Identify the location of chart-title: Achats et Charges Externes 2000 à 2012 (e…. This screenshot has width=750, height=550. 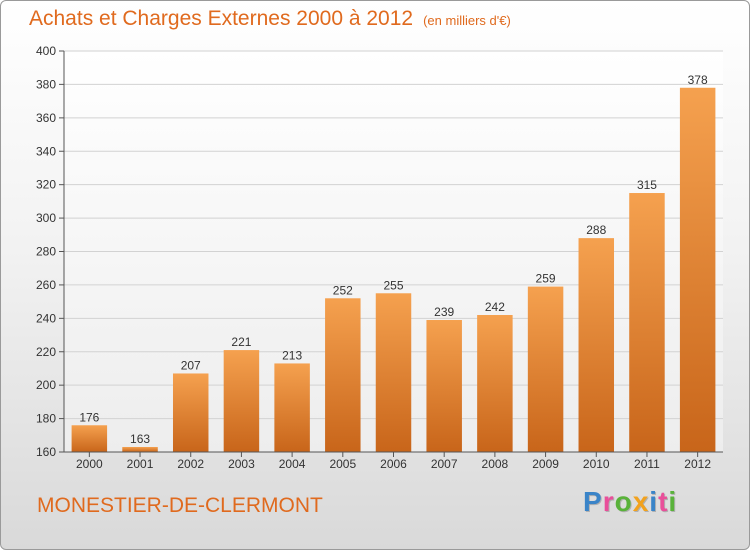
(270, 19).